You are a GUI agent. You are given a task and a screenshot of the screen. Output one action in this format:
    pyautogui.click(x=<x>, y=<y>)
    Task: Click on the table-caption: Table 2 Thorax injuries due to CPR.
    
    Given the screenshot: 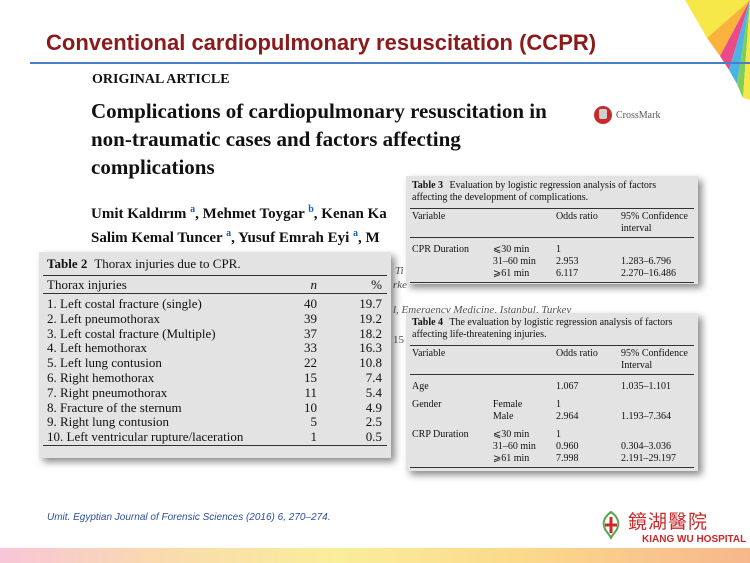 What is the action you would take?
    pyautogui.click(x=215, y=263)
    